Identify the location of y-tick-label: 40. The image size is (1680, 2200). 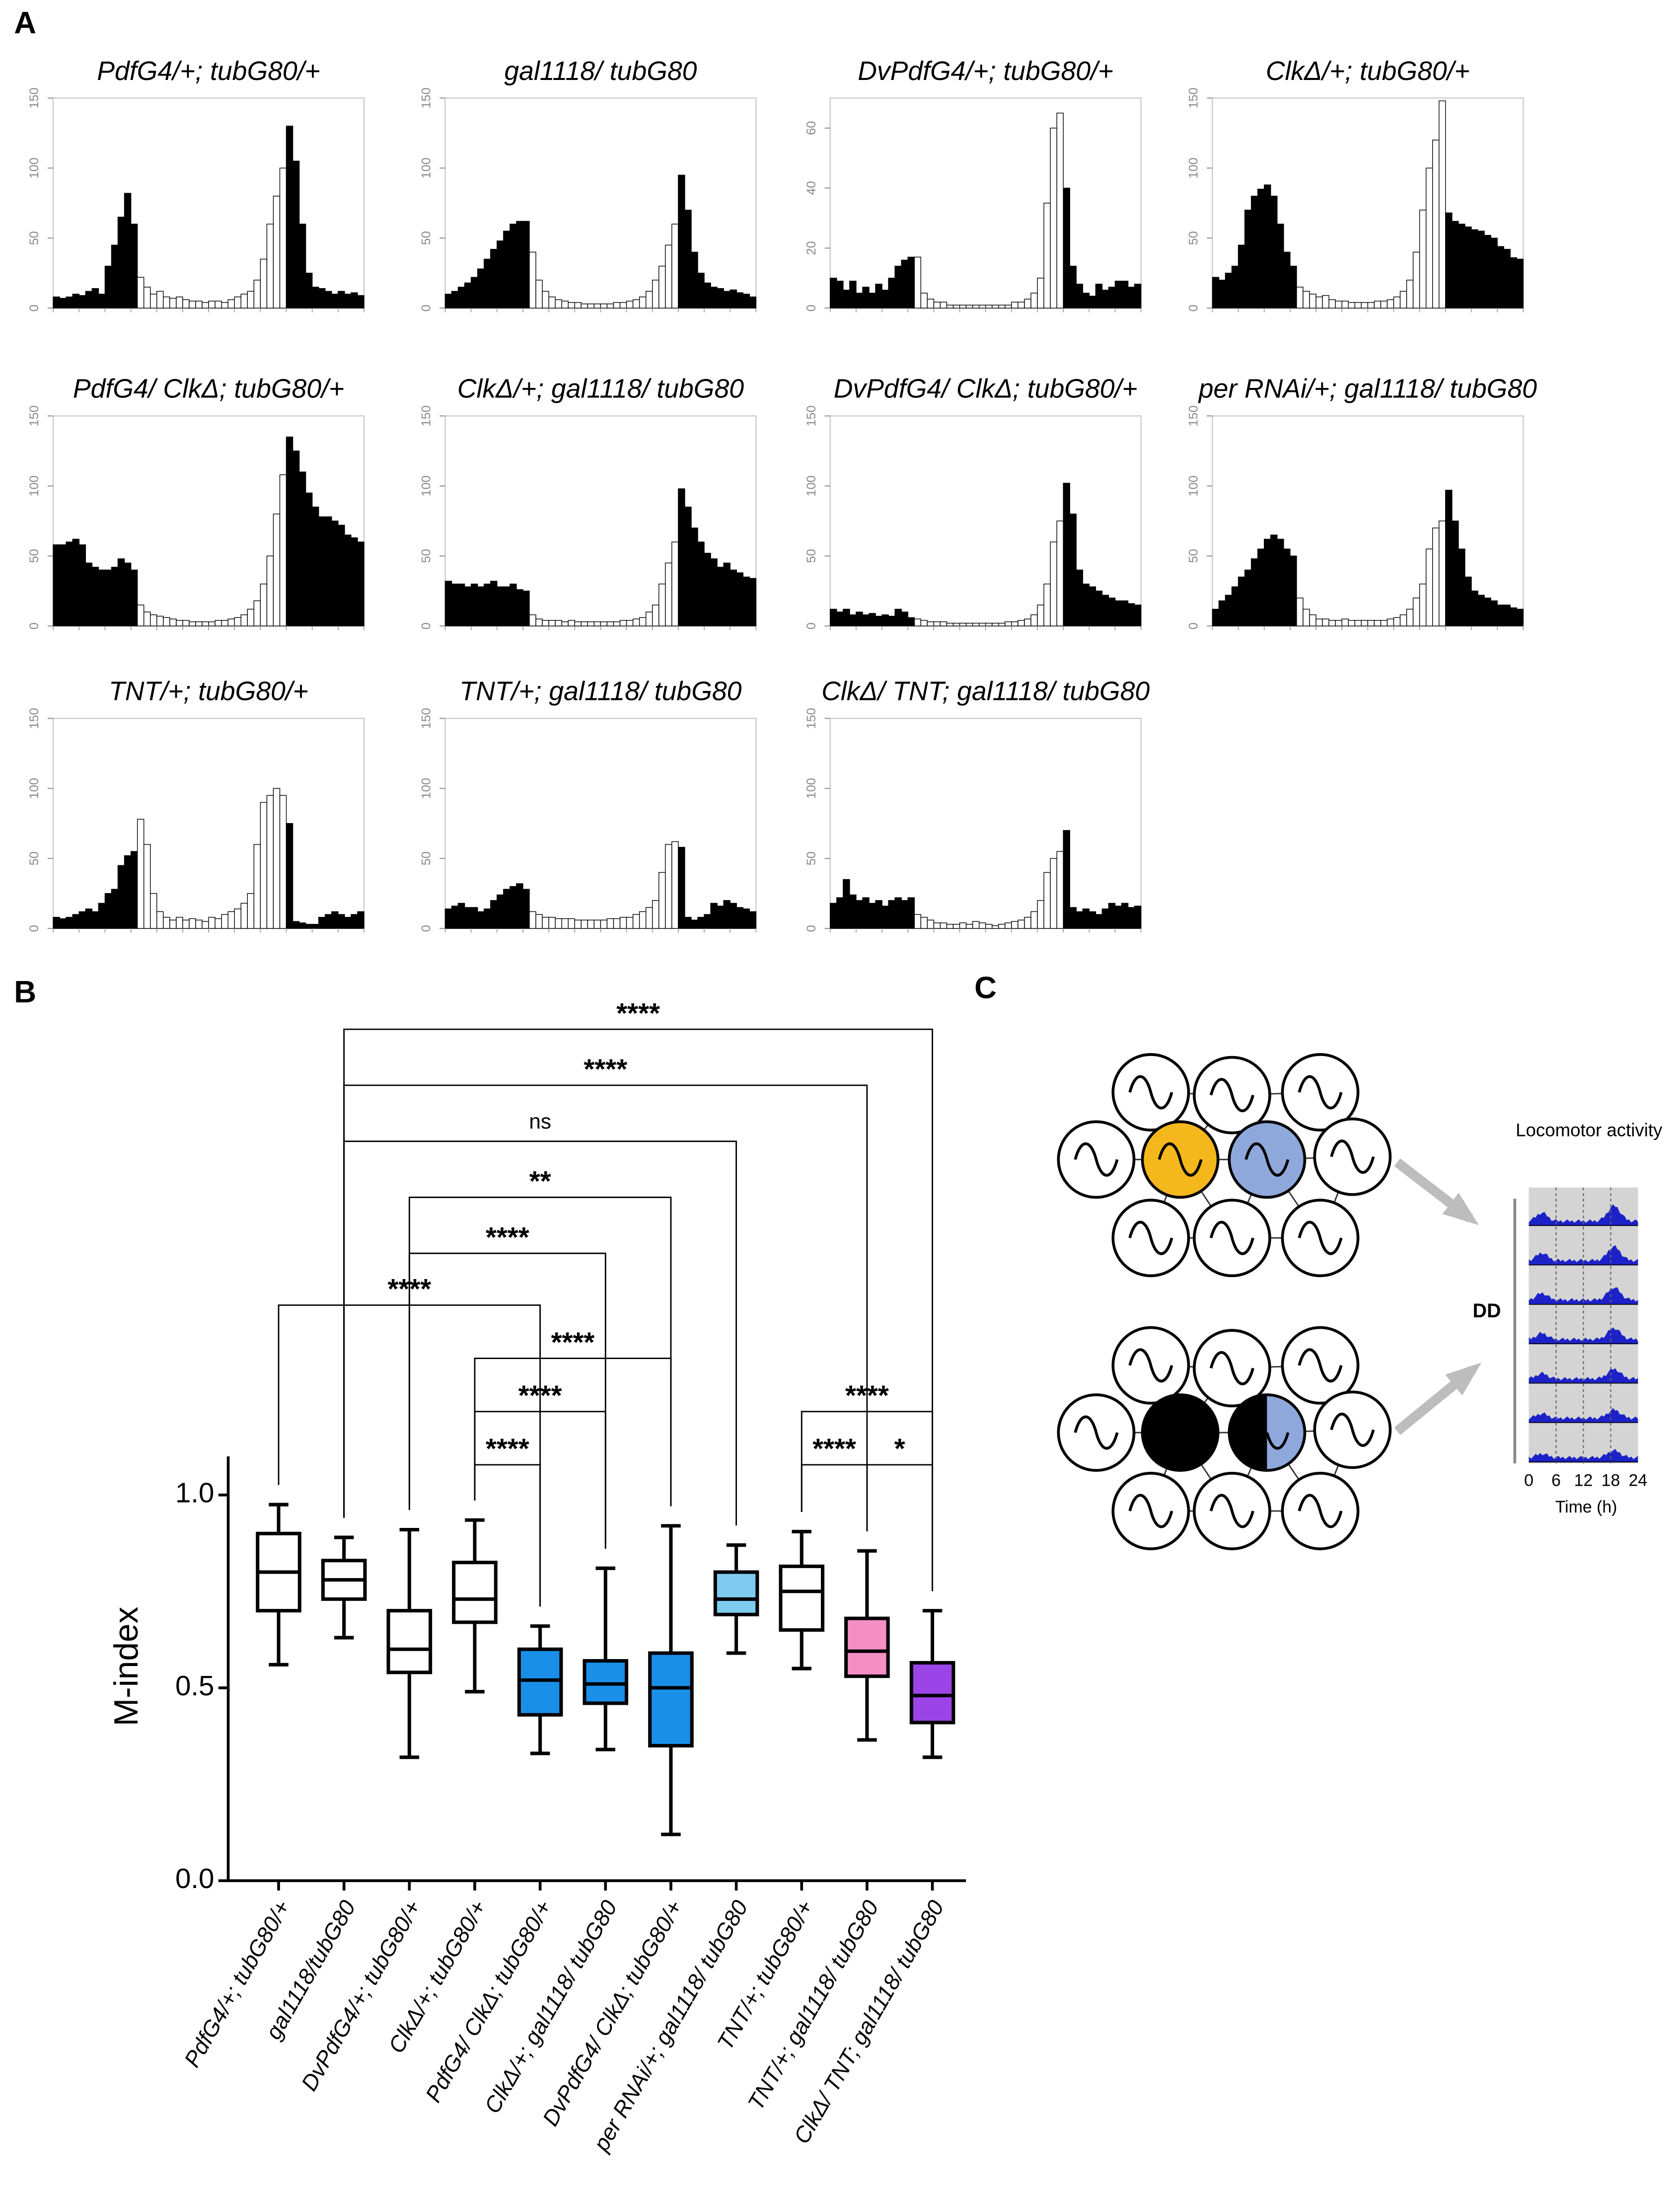
(811, 188).